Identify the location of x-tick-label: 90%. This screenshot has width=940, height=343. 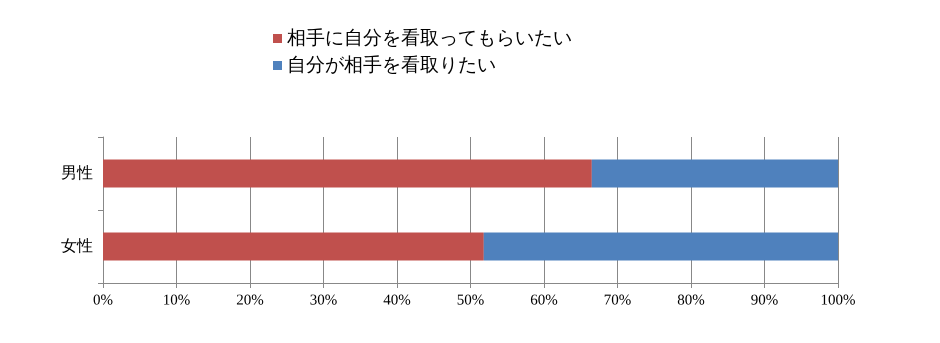
(764, 300).